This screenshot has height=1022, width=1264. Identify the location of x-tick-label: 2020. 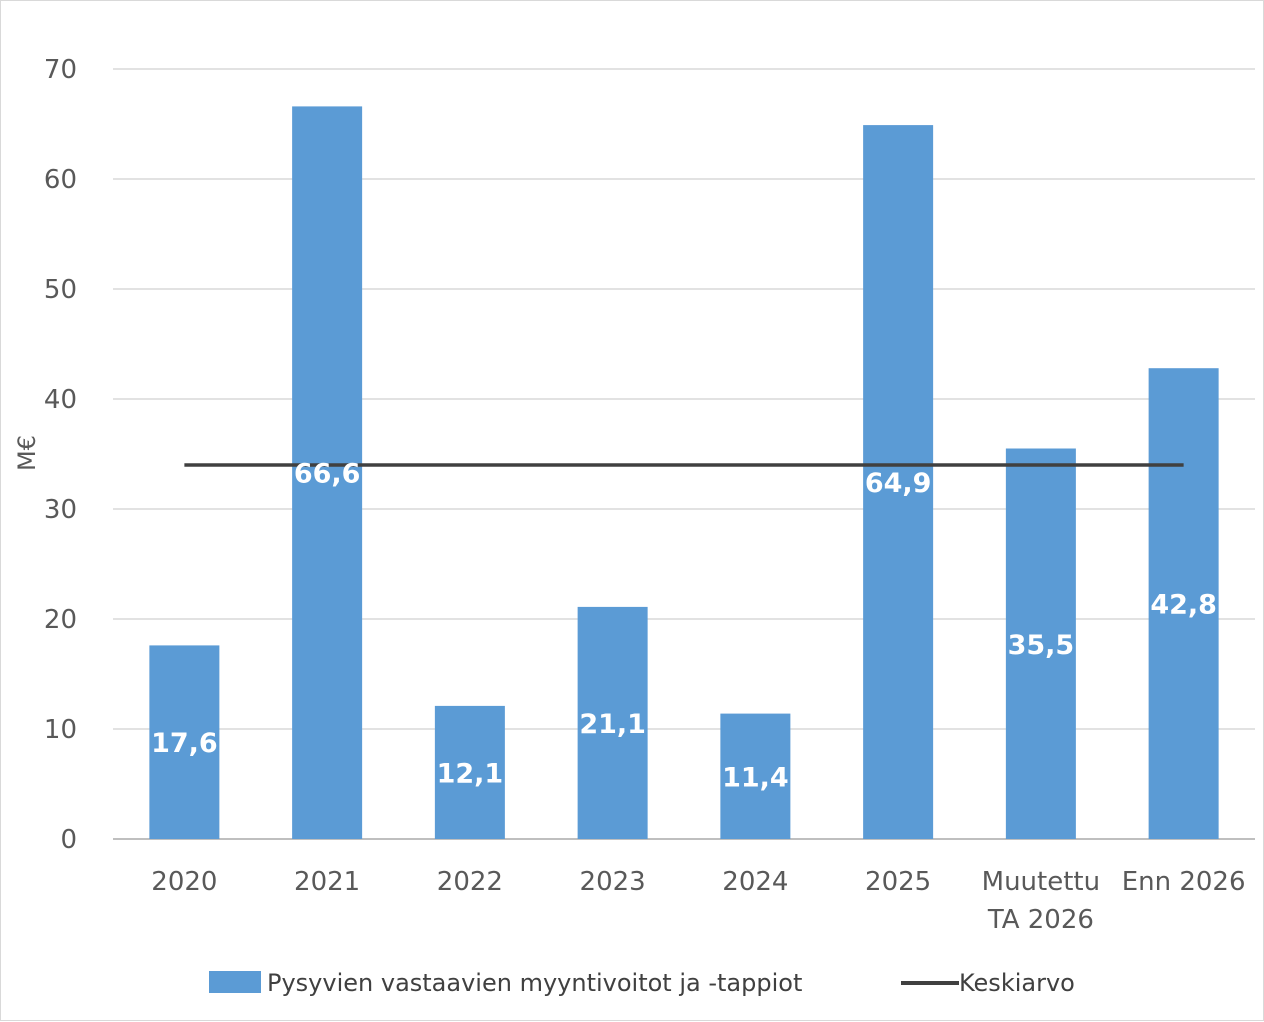
(184, 882).